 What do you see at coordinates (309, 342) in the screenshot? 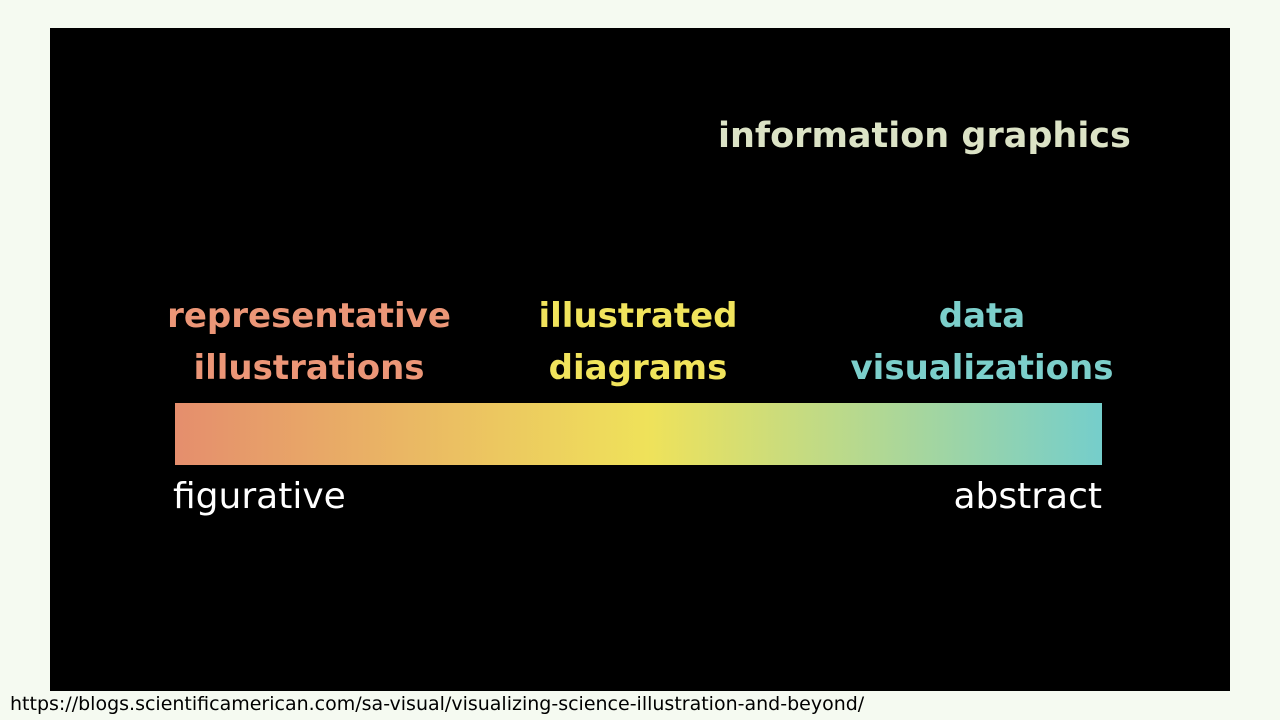
I see `category-representative-illustrations: representative illustrations` at bounding box center [309, 342].